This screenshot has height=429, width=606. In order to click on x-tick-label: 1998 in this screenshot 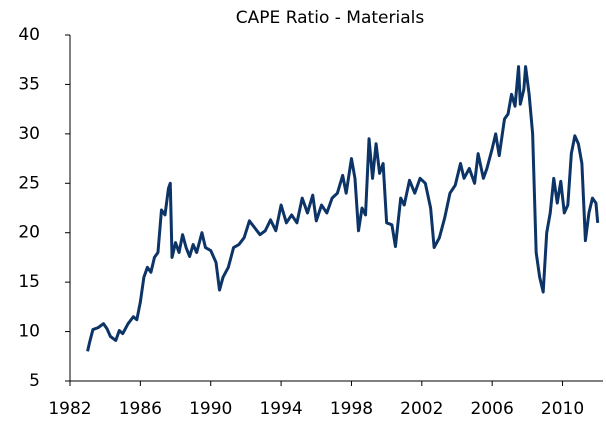, I will do `click(351, 409)`.